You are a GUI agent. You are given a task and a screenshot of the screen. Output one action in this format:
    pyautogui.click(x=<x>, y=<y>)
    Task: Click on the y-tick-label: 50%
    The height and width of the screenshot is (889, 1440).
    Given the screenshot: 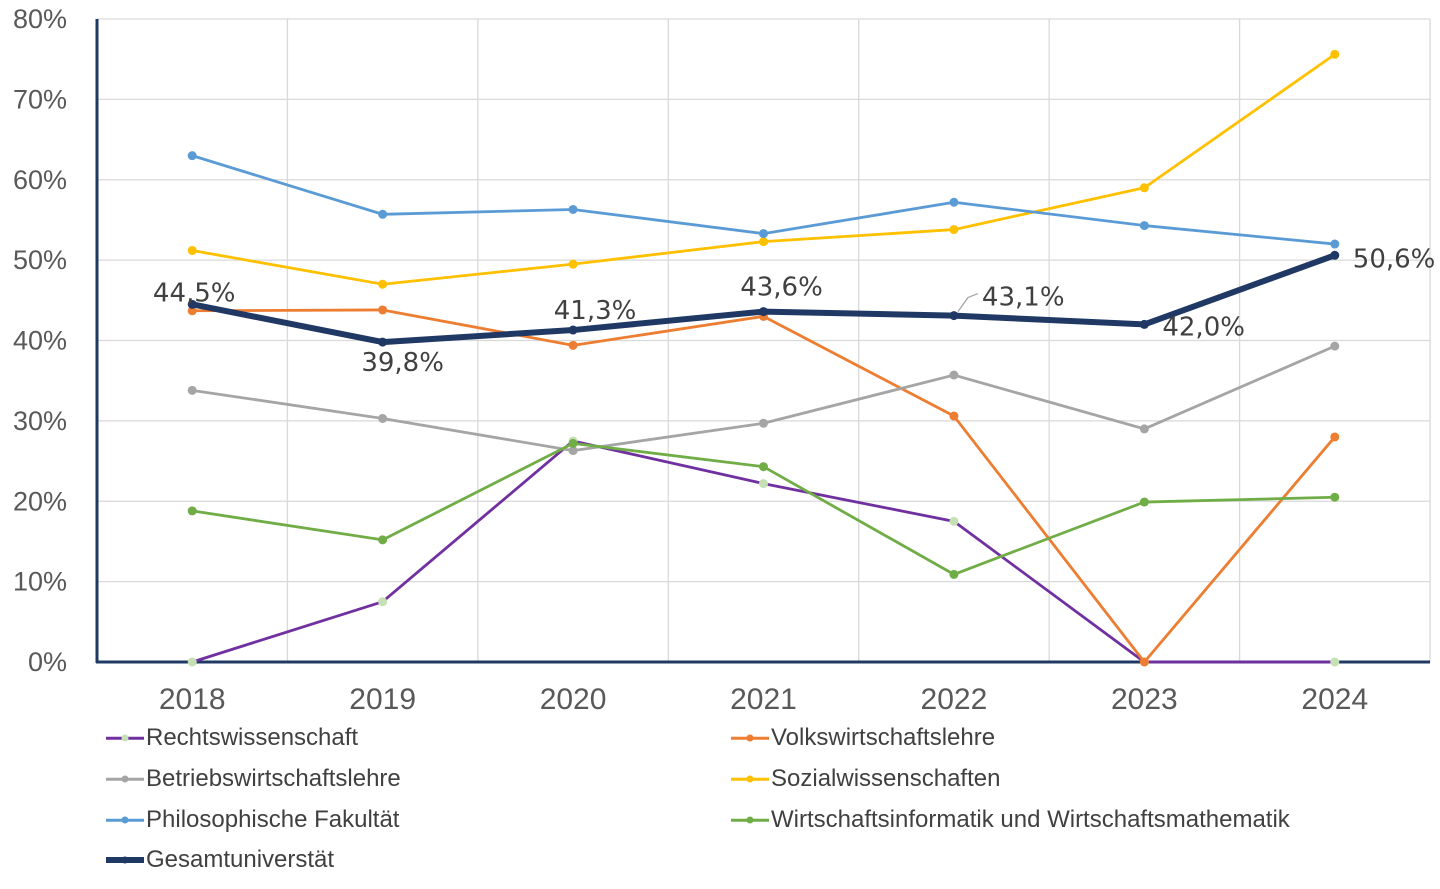 What is the action you would take?
    pyautogui.click(x=40, y=260)
    